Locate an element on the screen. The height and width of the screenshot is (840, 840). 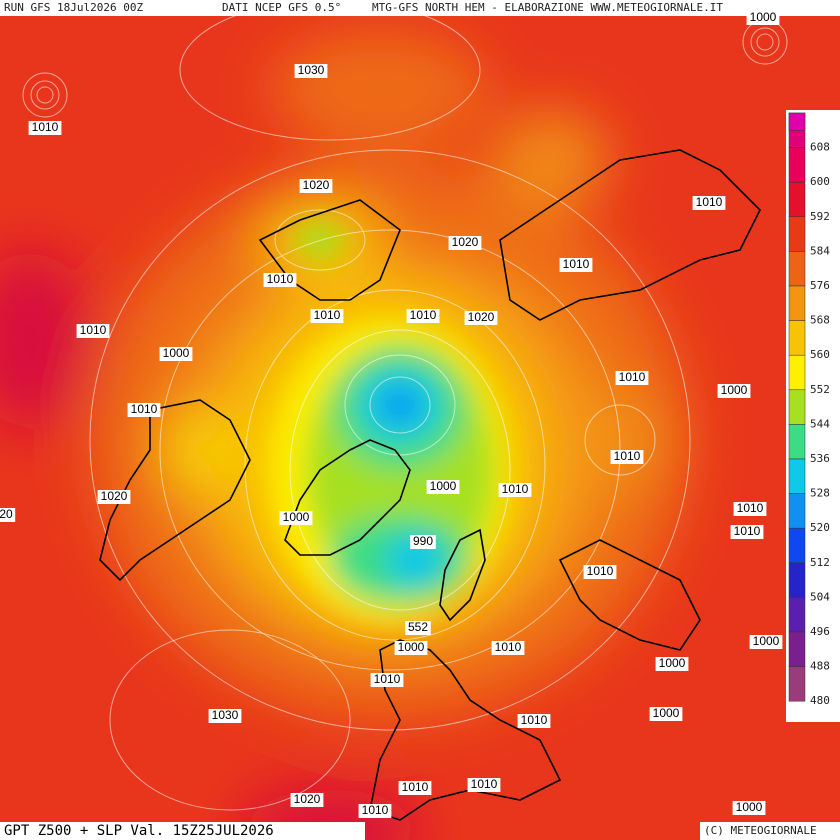
run-info: RUN GFS 18Jul2026 00Z is located at coordinates (73, 7).